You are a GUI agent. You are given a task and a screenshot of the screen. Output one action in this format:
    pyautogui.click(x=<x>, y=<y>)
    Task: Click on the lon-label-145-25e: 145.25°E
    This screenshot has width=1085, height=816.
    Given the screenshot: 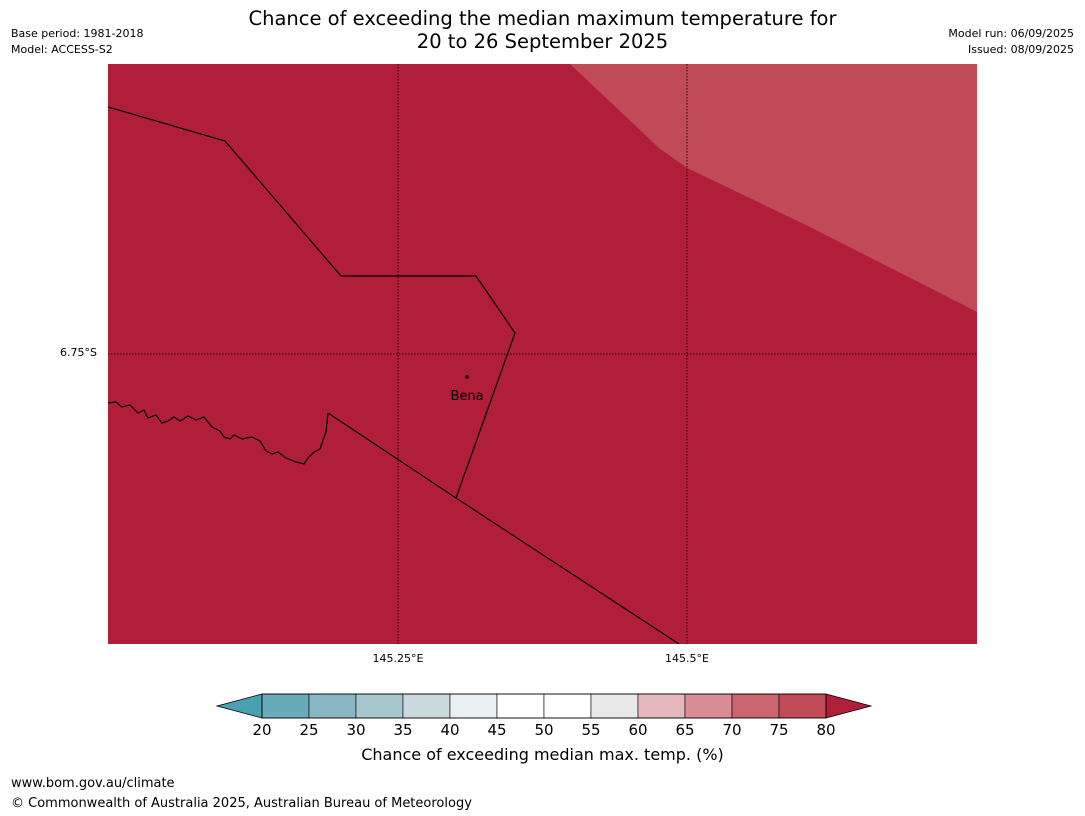 What is the action you would take?
    pyautogui.click(x=398, y=658)
    